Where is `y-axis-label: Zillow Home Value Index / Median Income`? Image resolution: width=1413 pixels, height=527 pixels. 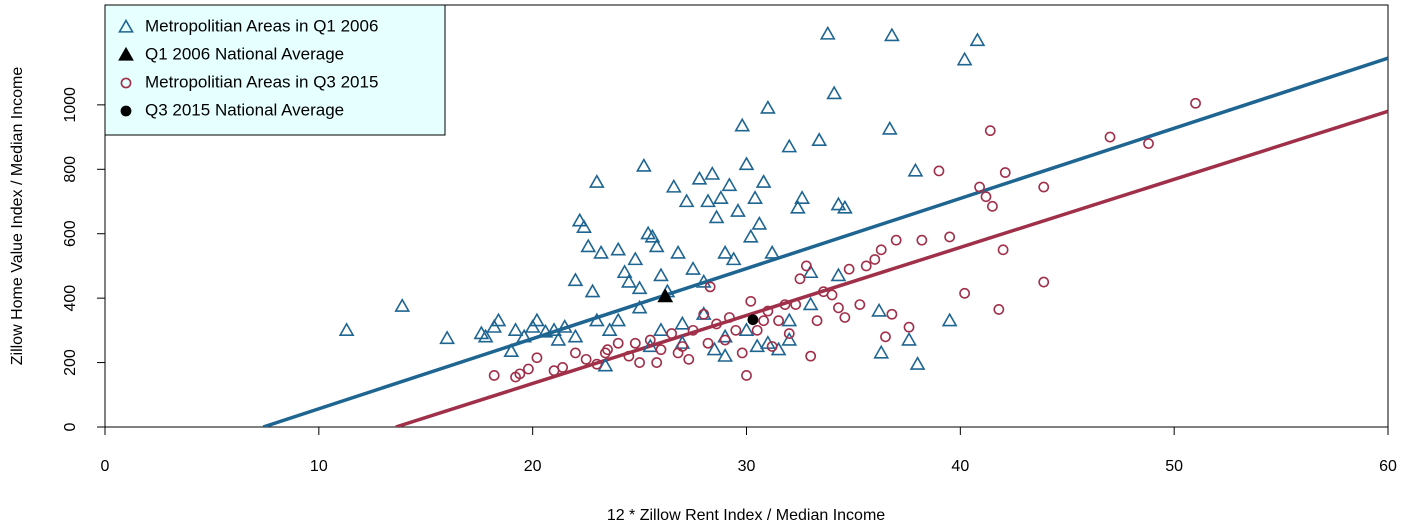
y-axis-label: Zillow Home Value Index / Median Income is located at coordinates (17, 216).